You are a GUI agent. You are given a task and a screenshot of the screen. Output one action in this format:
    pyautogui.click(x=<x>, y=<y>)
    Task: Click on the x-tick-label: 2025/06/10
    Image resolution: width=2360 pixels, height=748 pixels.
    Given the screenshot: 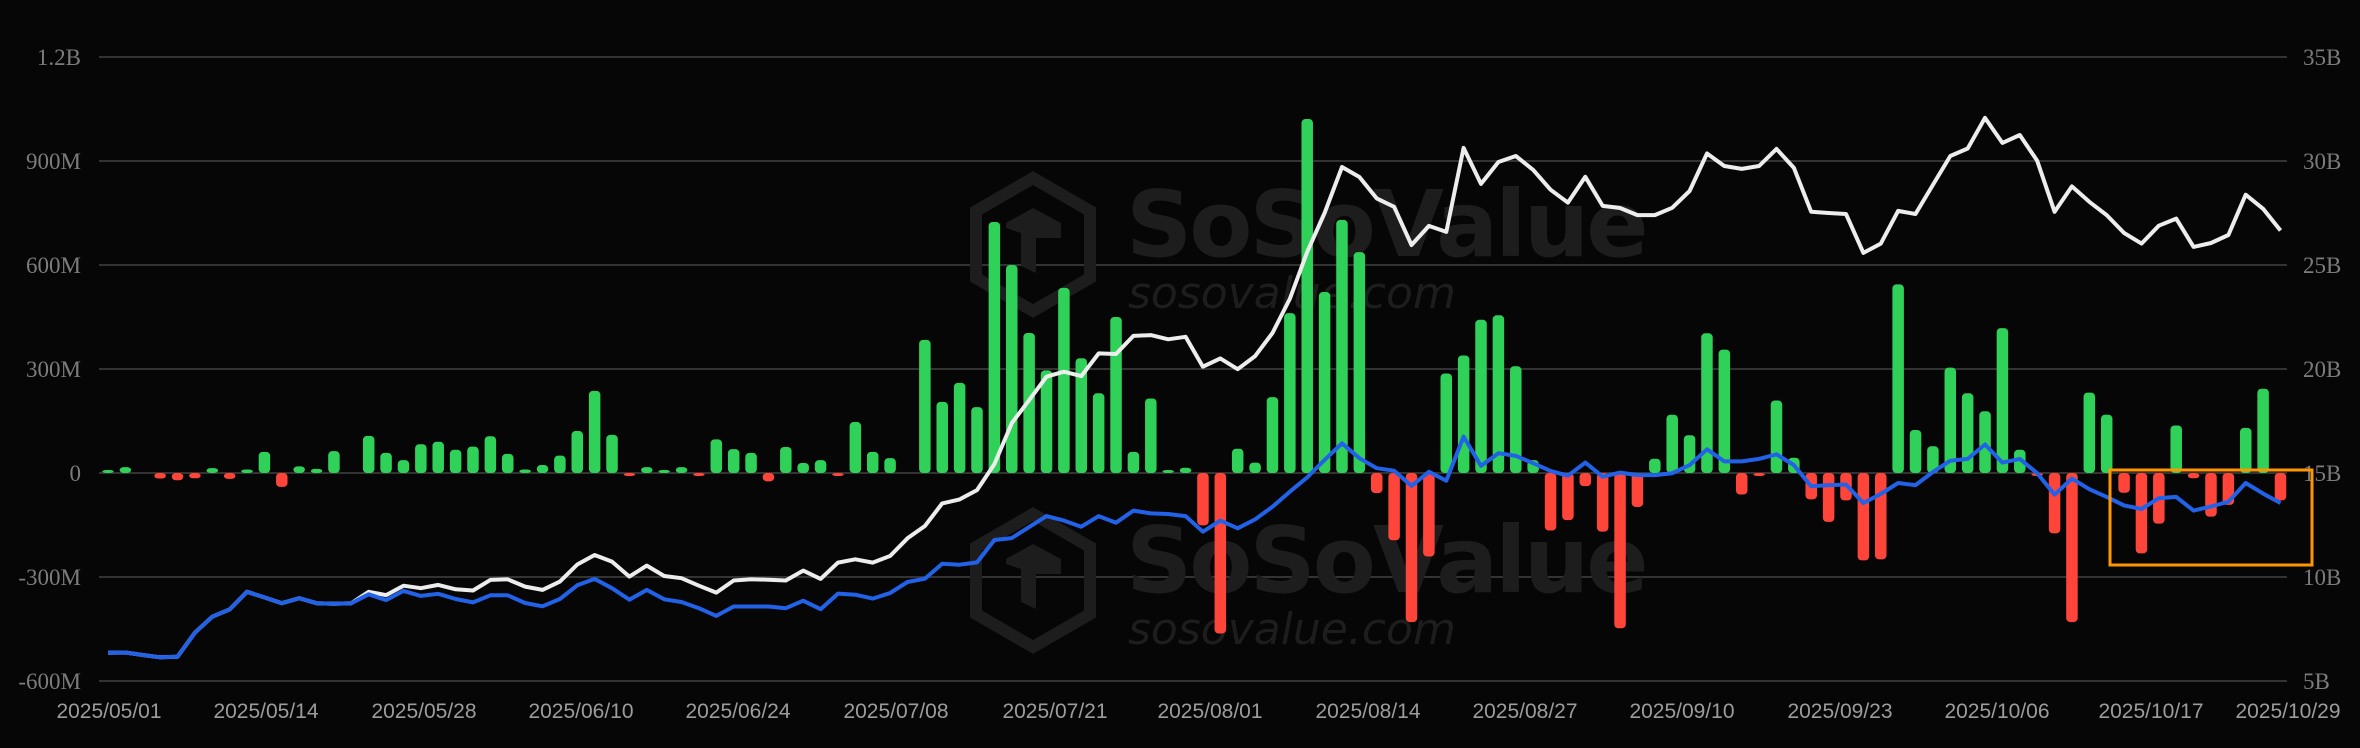 What is the action you would take?
    pyautogui.click(x=580, y=711)
    